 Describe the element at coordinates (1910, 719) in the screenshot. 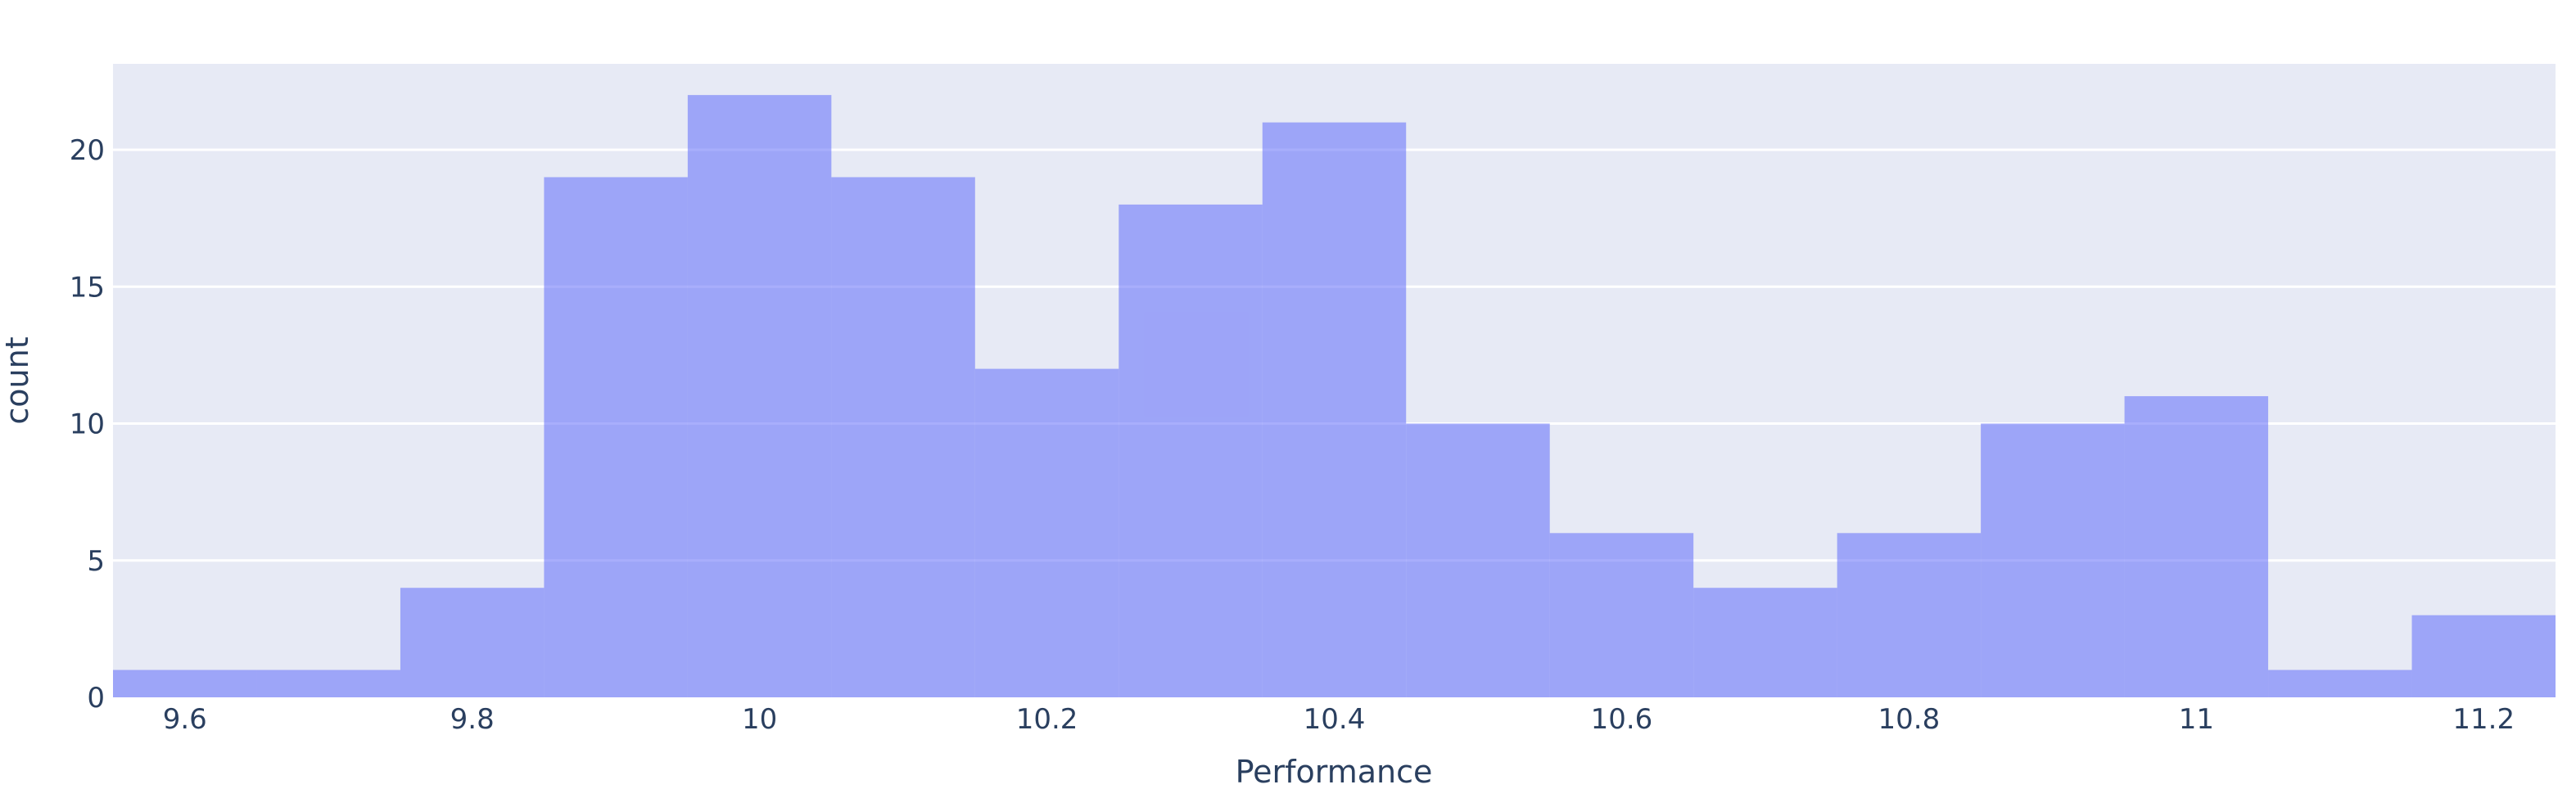

I see `x-tick-label: 10.8` at that location.